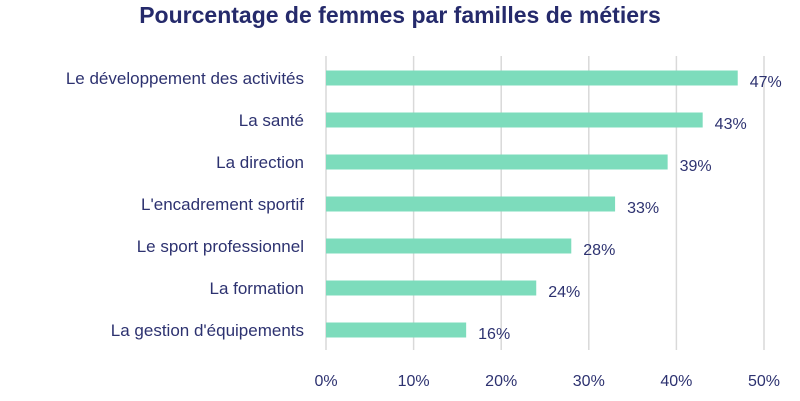  Describe the element at coordinates (207, 330) in the screenshot. I see `category-label: La gestion d'équipements` at that location.